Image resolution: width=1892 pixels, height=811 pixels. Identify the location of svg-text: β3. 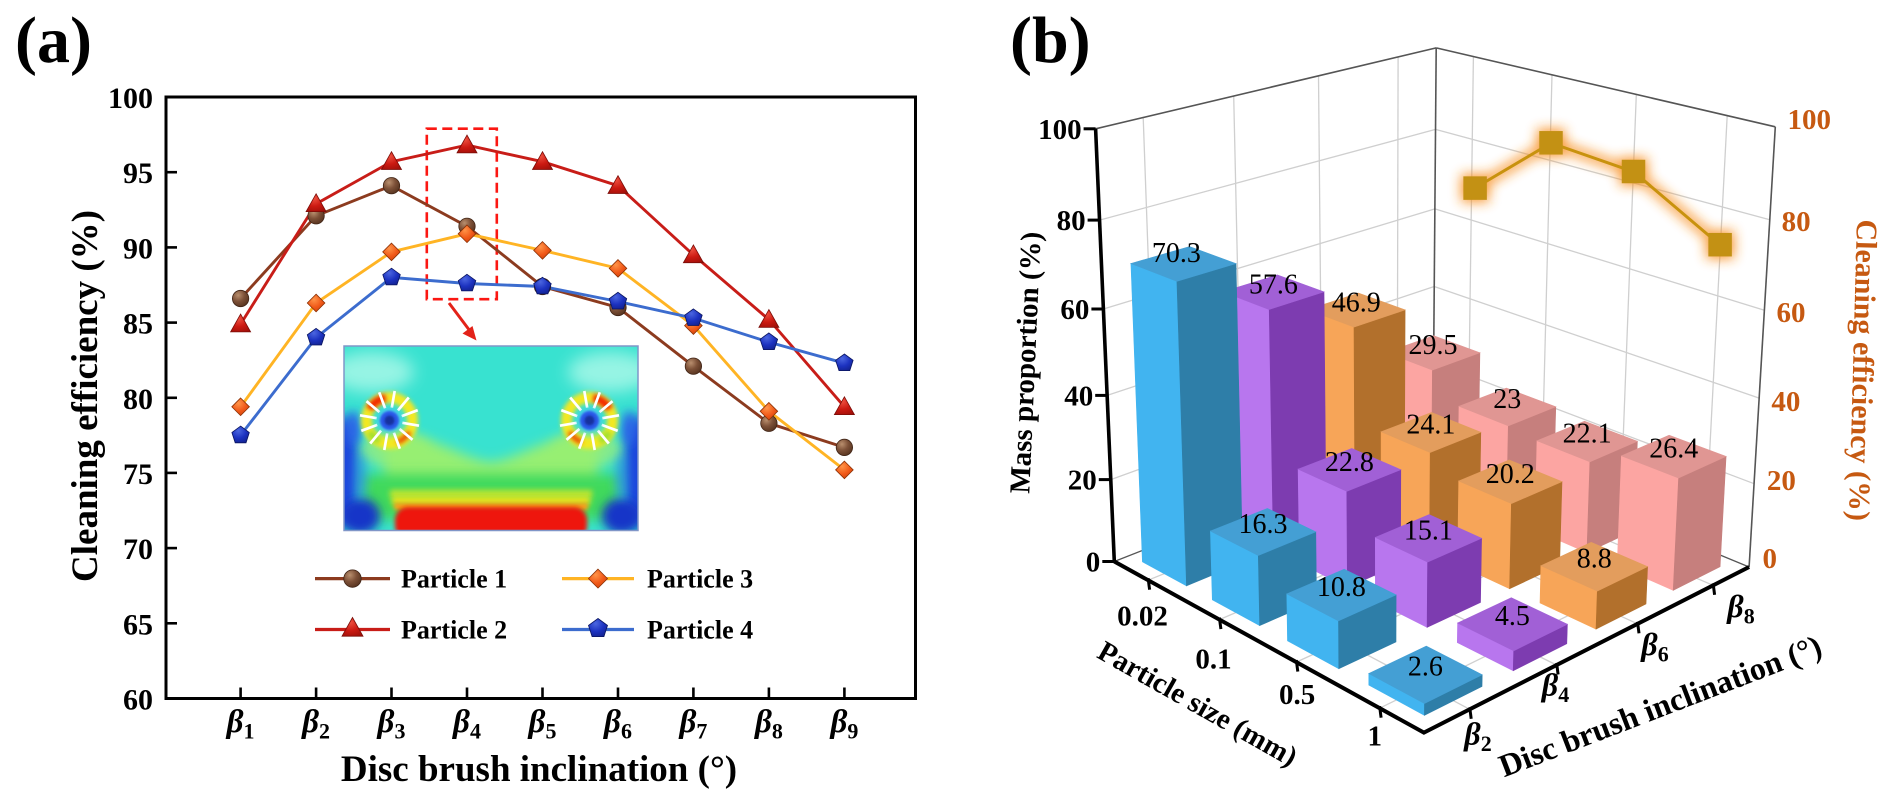
(391, 724).